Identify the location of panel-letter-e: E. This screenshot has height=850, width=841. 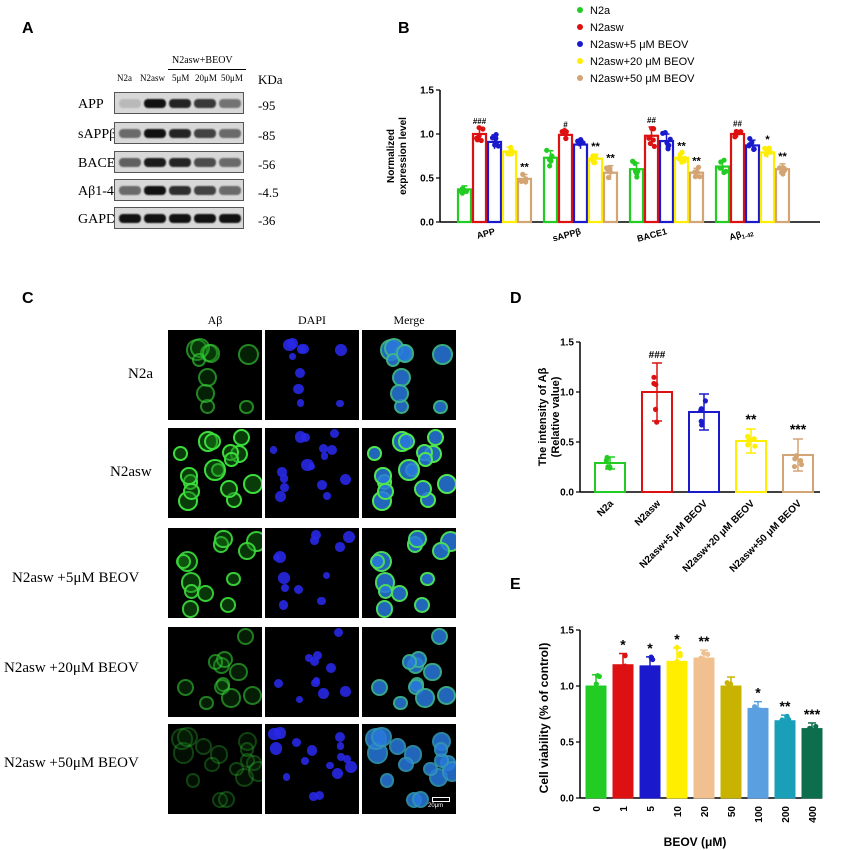
(515, 584).